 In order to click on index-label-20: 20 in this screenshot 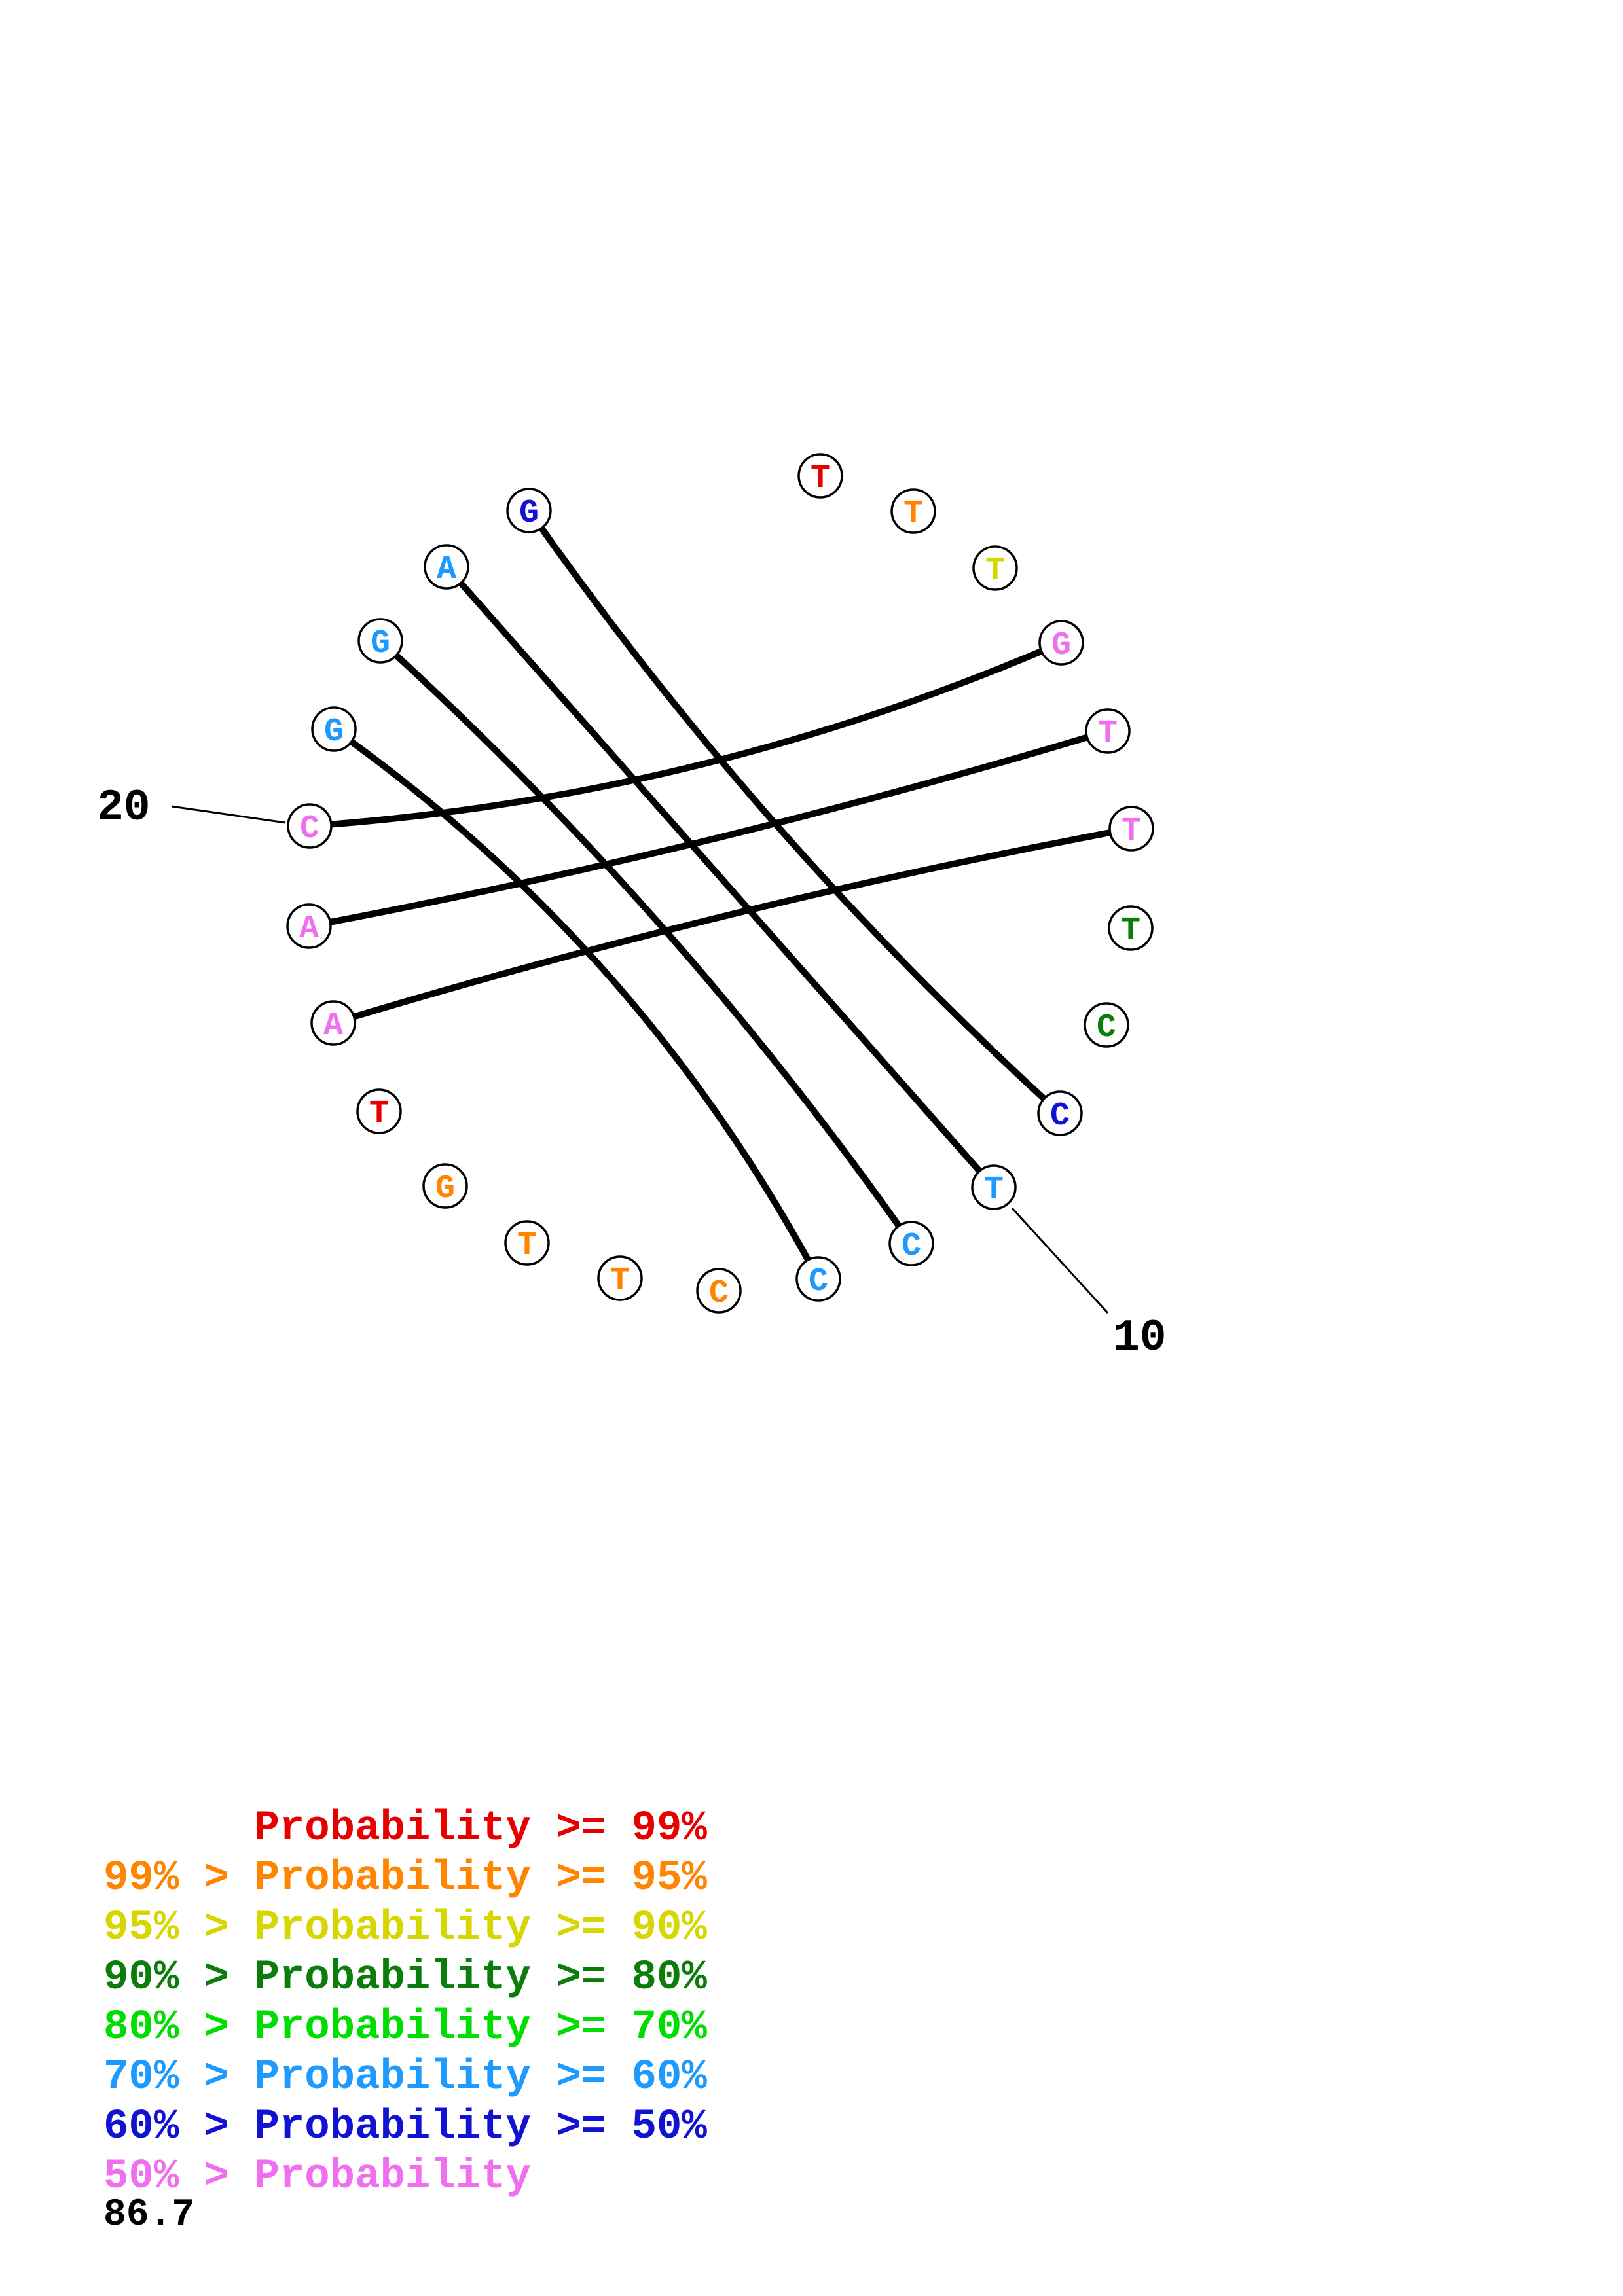, I will do `click(124, 808)`.